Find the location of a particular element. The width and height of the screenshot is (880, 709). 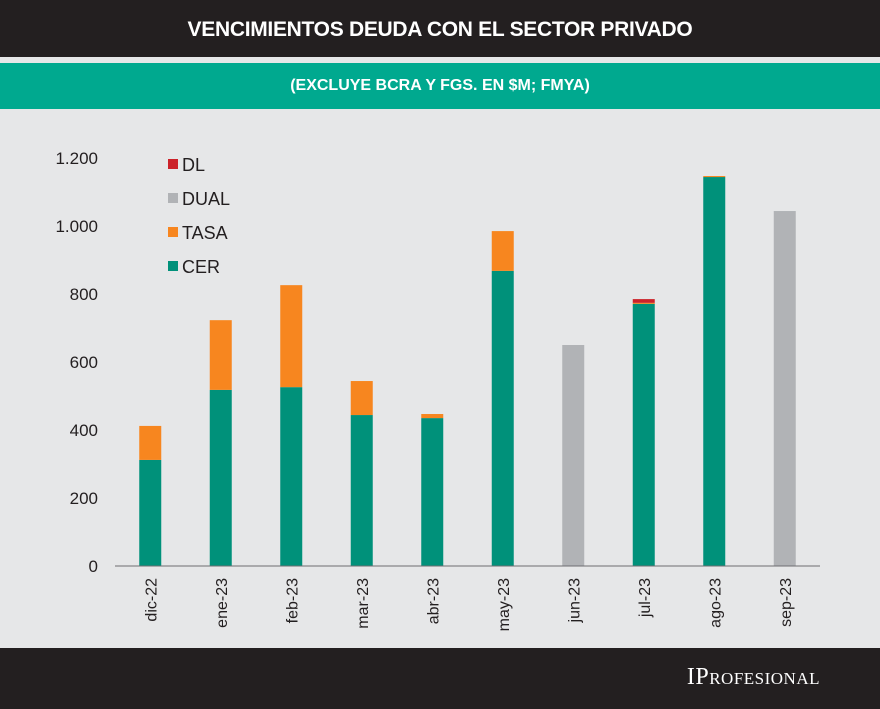

x-tick-label: mar-23 is located at coordinates (363, 603).